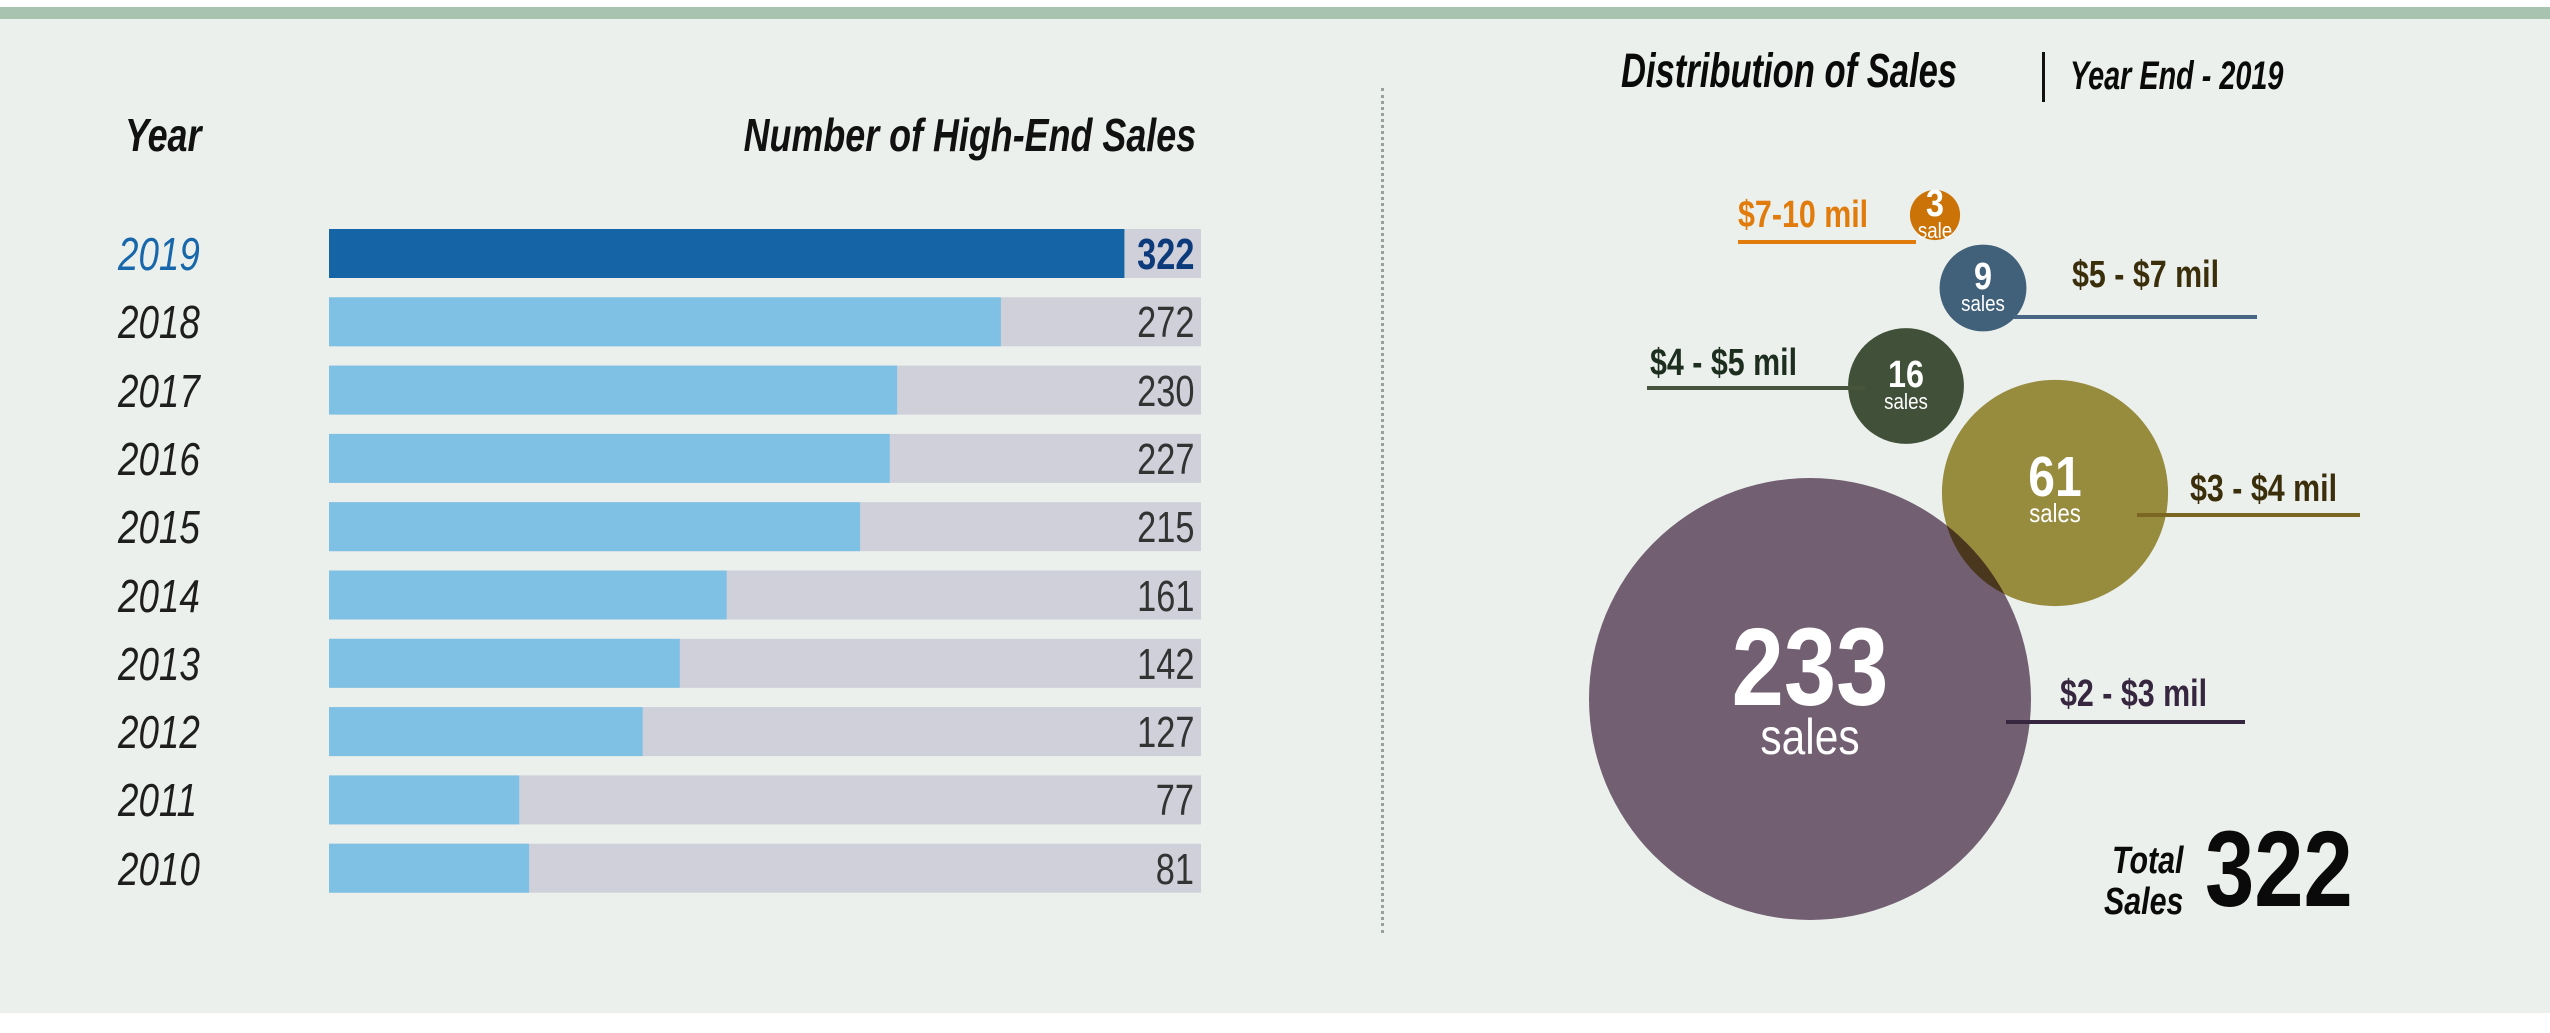 The height and width of the screenshot is (1033, 2550). Describe the element at coordinates (1165, 254) in the screenshot. I see `bar-value-text: 322` at that location.